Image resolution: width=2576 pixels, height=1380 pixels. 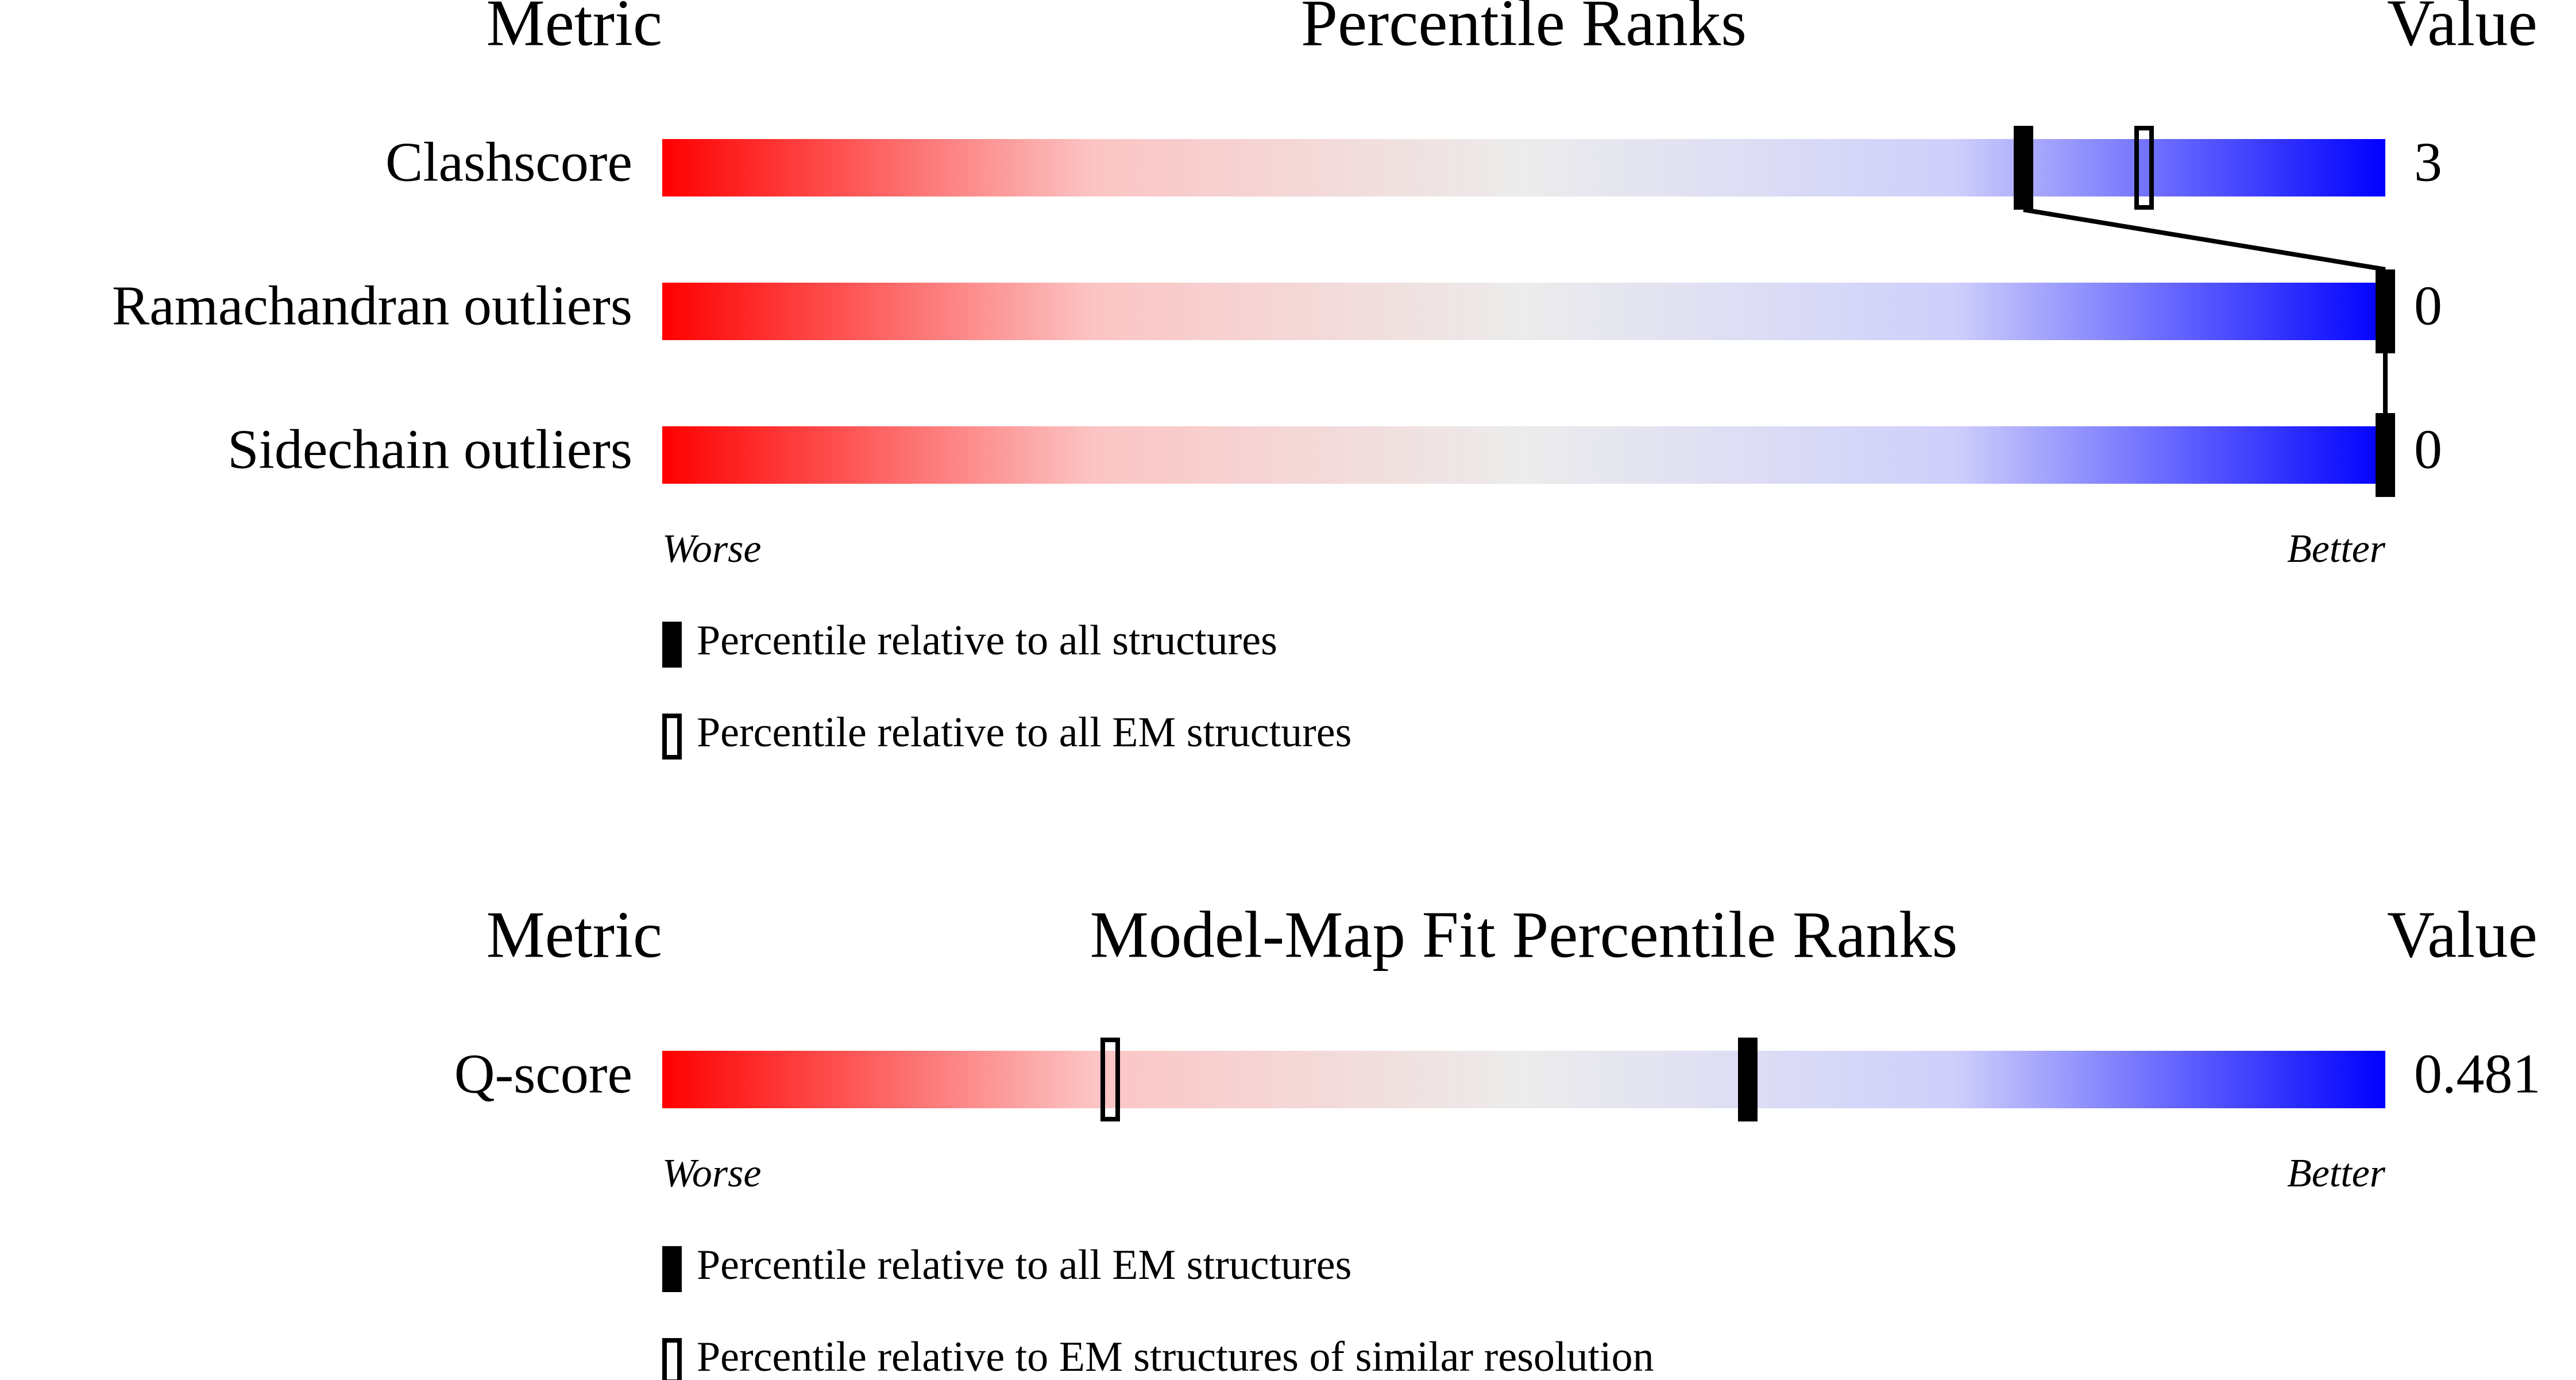 I want to click on metric-name: Q-score, so click(x=543, y=1074).